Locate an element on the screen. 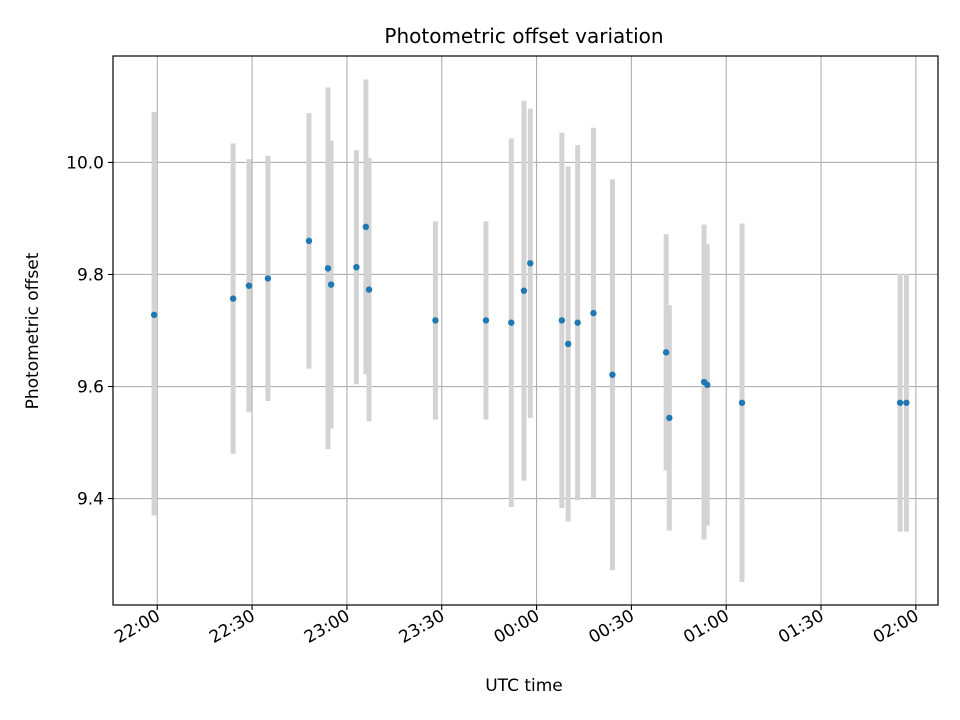 The image size is (960, 720). y-axis-label: Photometric offset is located at coordinates (33, 330).